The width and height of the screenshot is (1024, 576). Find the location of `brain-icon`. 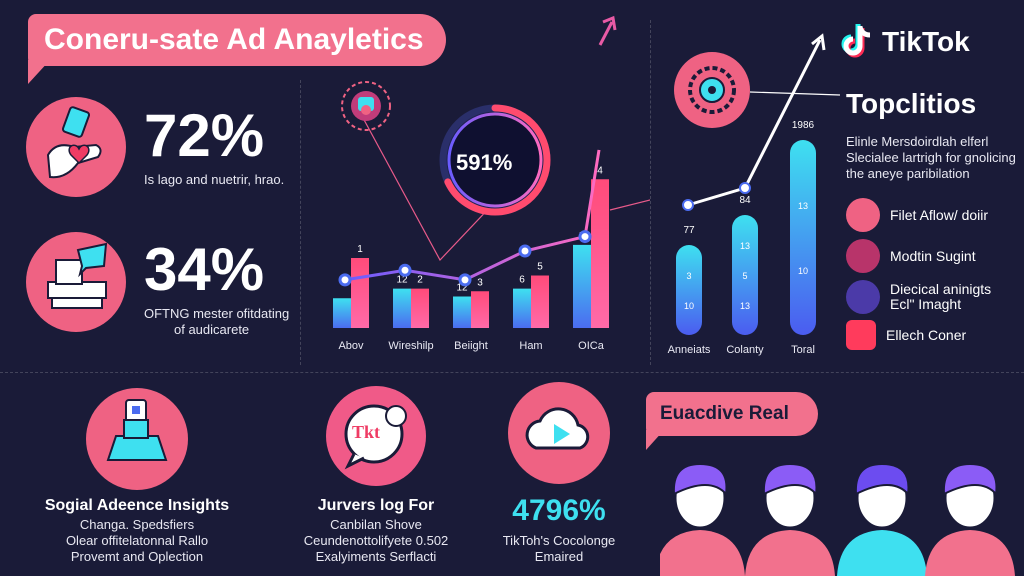

brain-icon is located at coordinates (863, 297).